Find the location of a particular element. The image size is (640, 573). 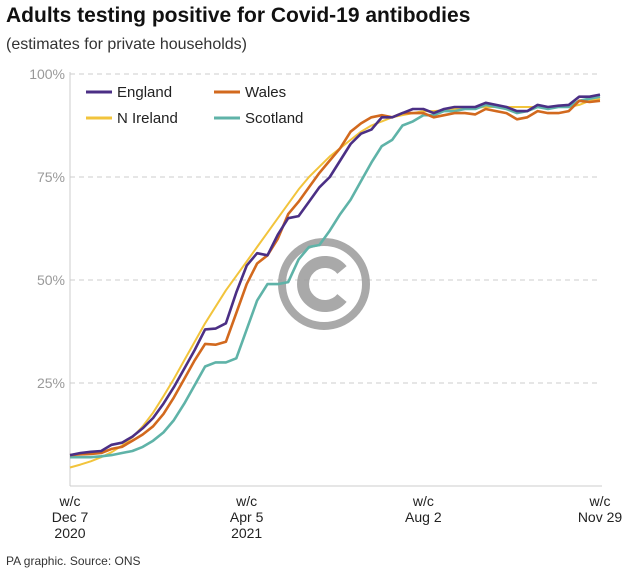

x-tick-label: Nov 29 is located at coordinates (600, 517).